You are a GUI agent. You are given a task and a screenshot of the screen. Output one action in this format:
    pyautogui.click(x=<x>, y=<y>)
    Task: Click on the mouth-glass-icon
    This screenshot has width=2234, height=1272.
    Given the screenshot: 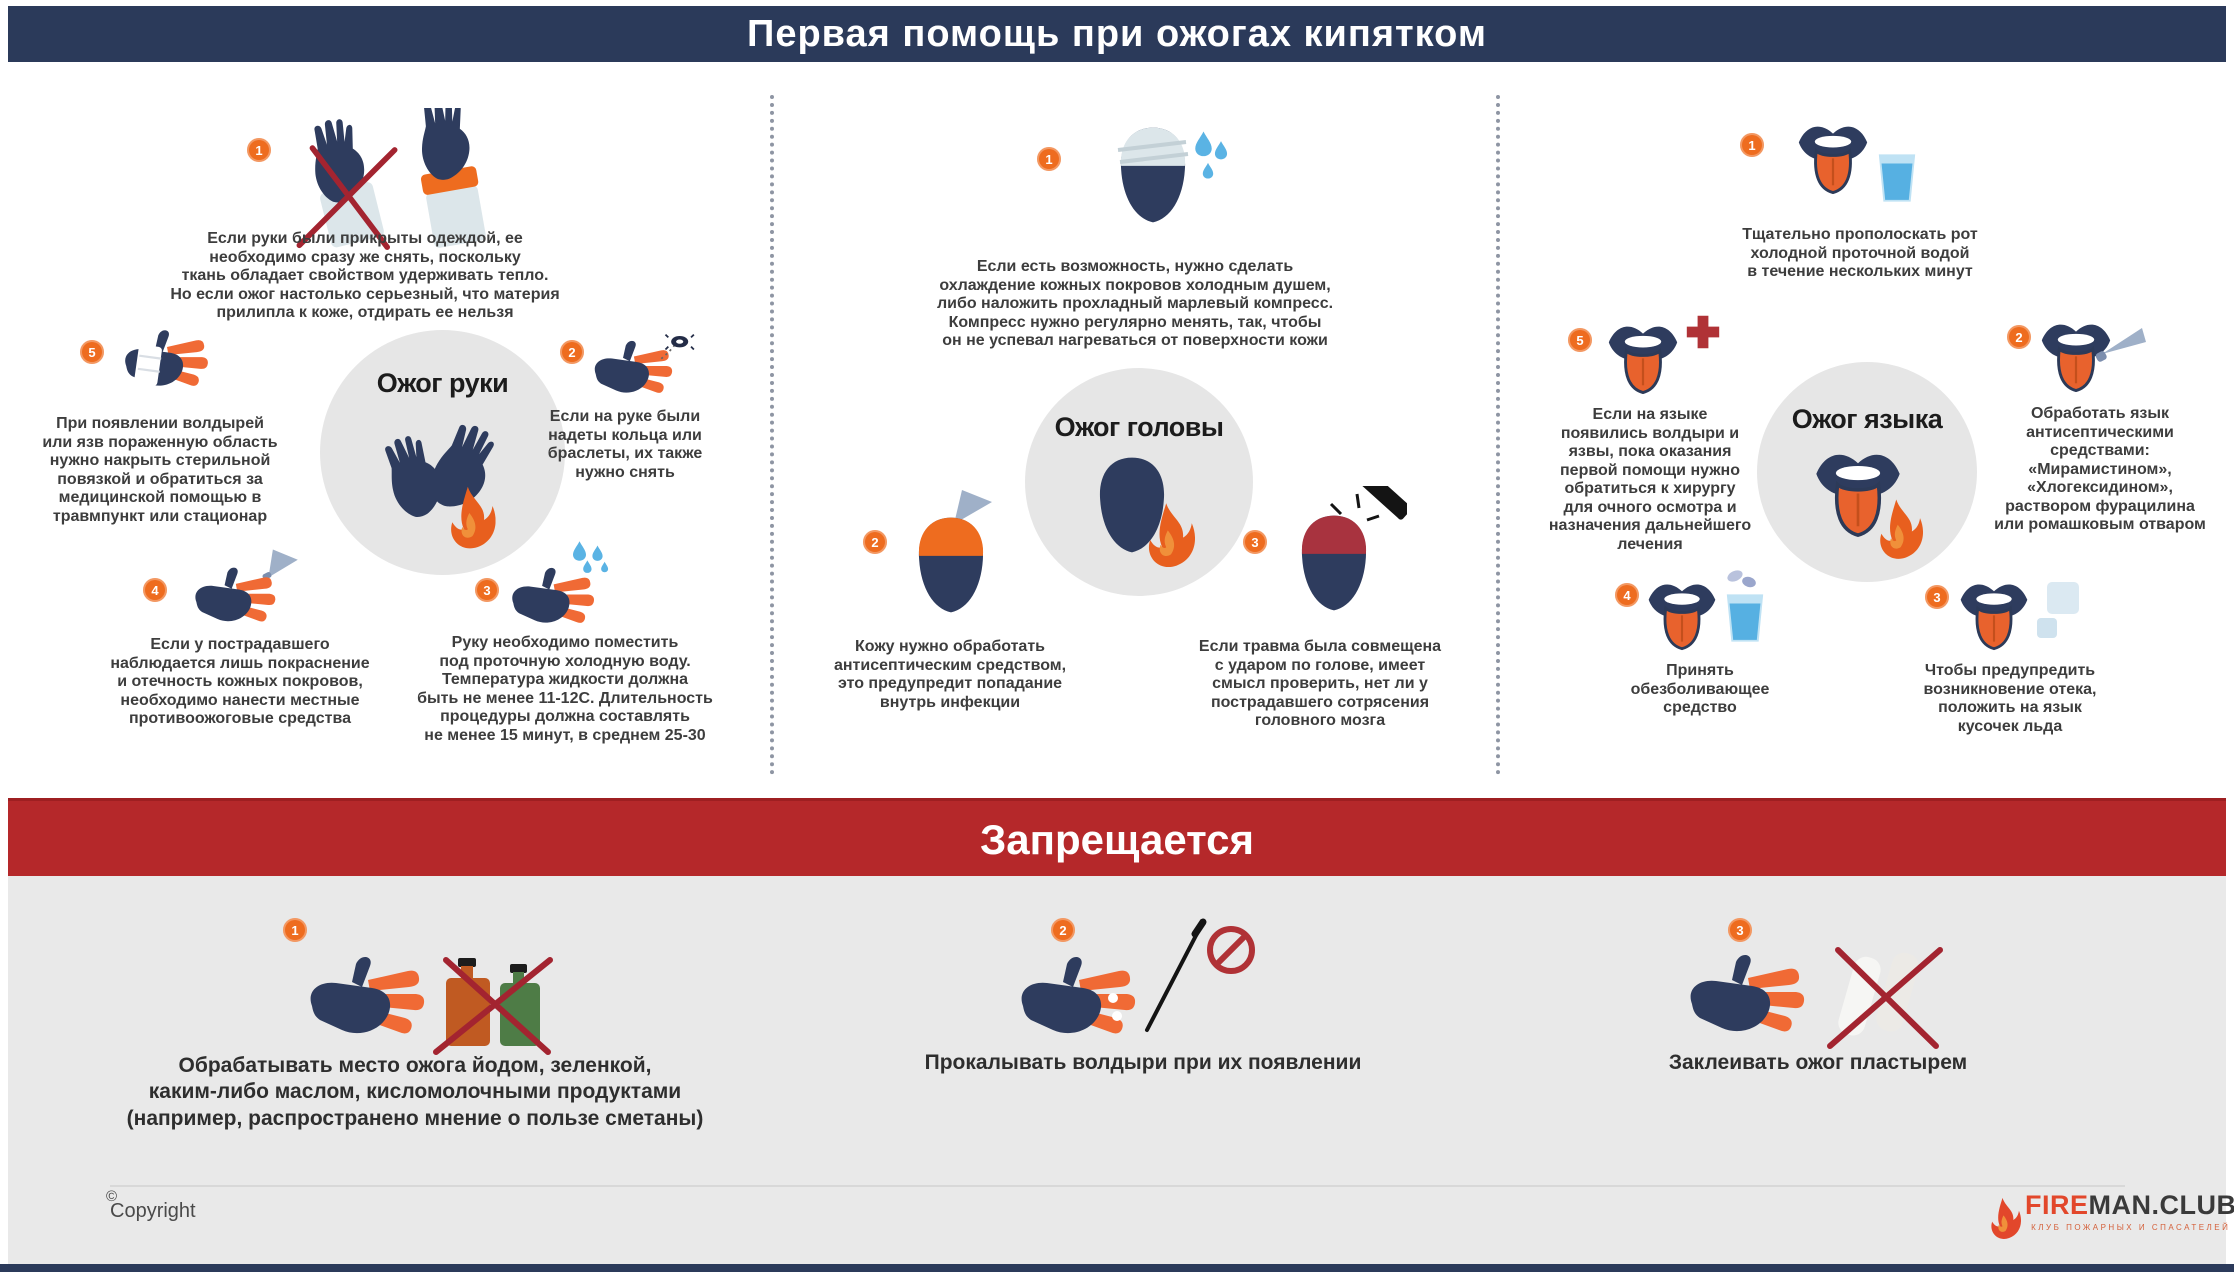 What is the action you would take?
    pyautogui.click(x=1856, y=163)
    